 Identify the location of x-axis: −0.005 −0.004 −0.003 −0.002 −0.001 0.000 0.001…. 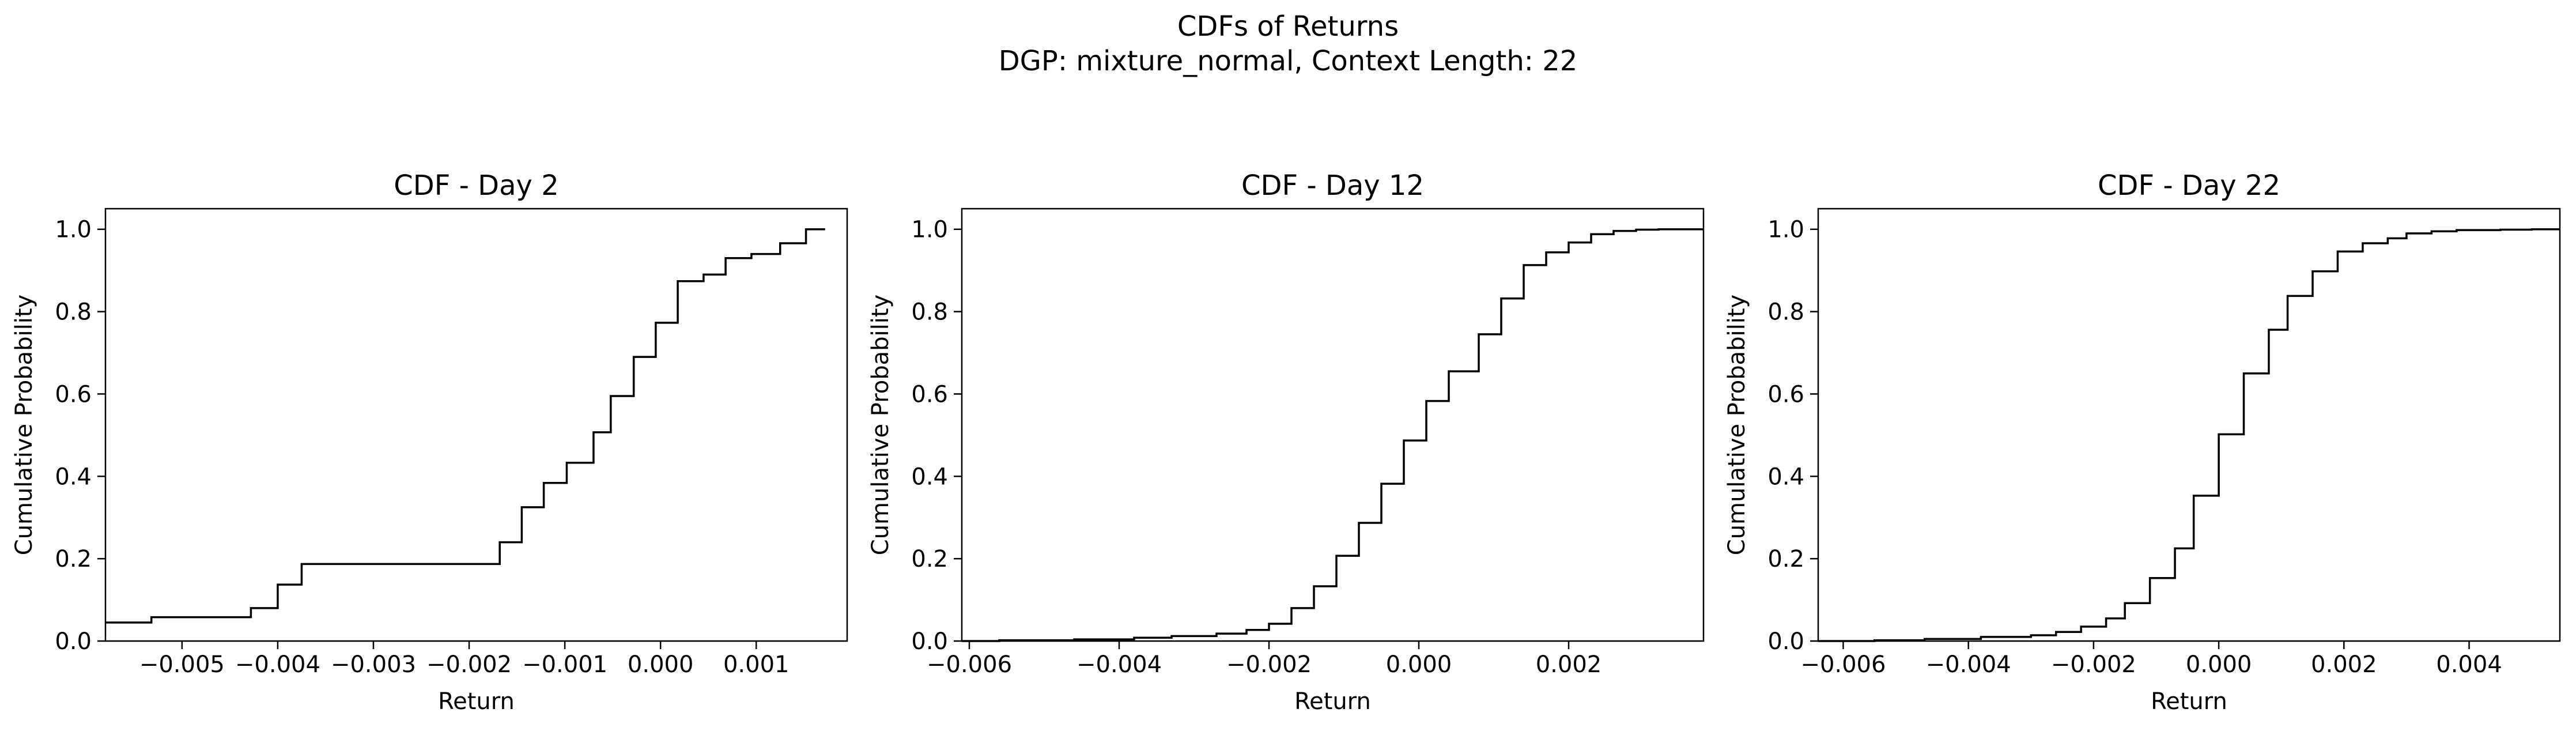
(465, 678).